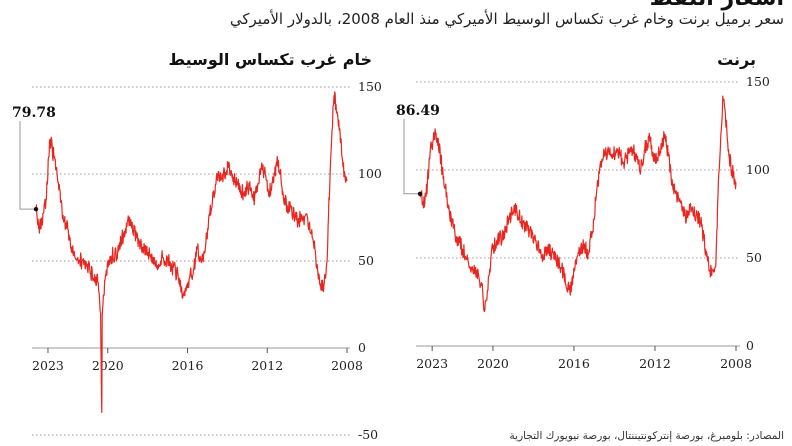 Image resolution: width=792 pixels, height=446 pixels. Describe the element at coordinates (370, 86) in the screenshot. I see `wti-y-tick-label: 150` at that location.